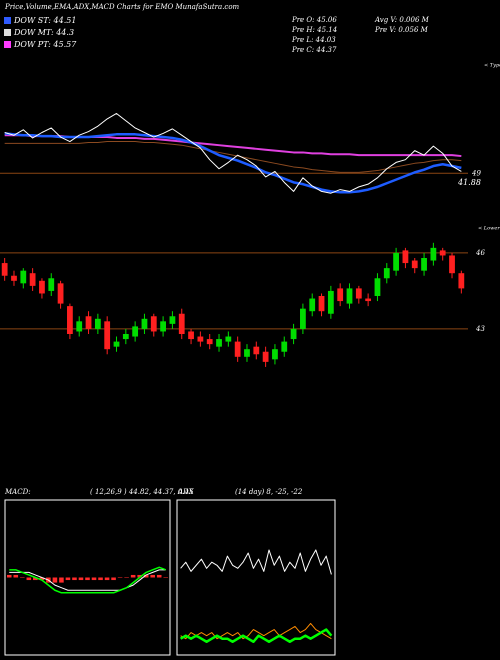 This screenshot has width=500, height=660. I want to click on y-tick-label: 49, so click(476, 173).